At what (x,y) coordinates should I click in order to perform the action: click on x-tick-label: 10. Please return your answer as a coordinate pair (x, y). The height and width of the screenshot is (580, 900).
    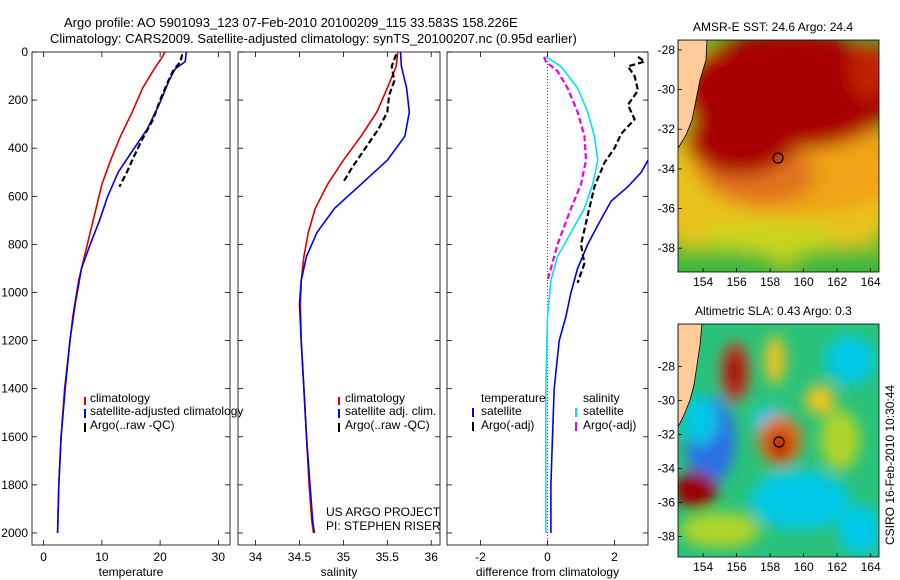
    Looking at the image, I should click on (102, 557).